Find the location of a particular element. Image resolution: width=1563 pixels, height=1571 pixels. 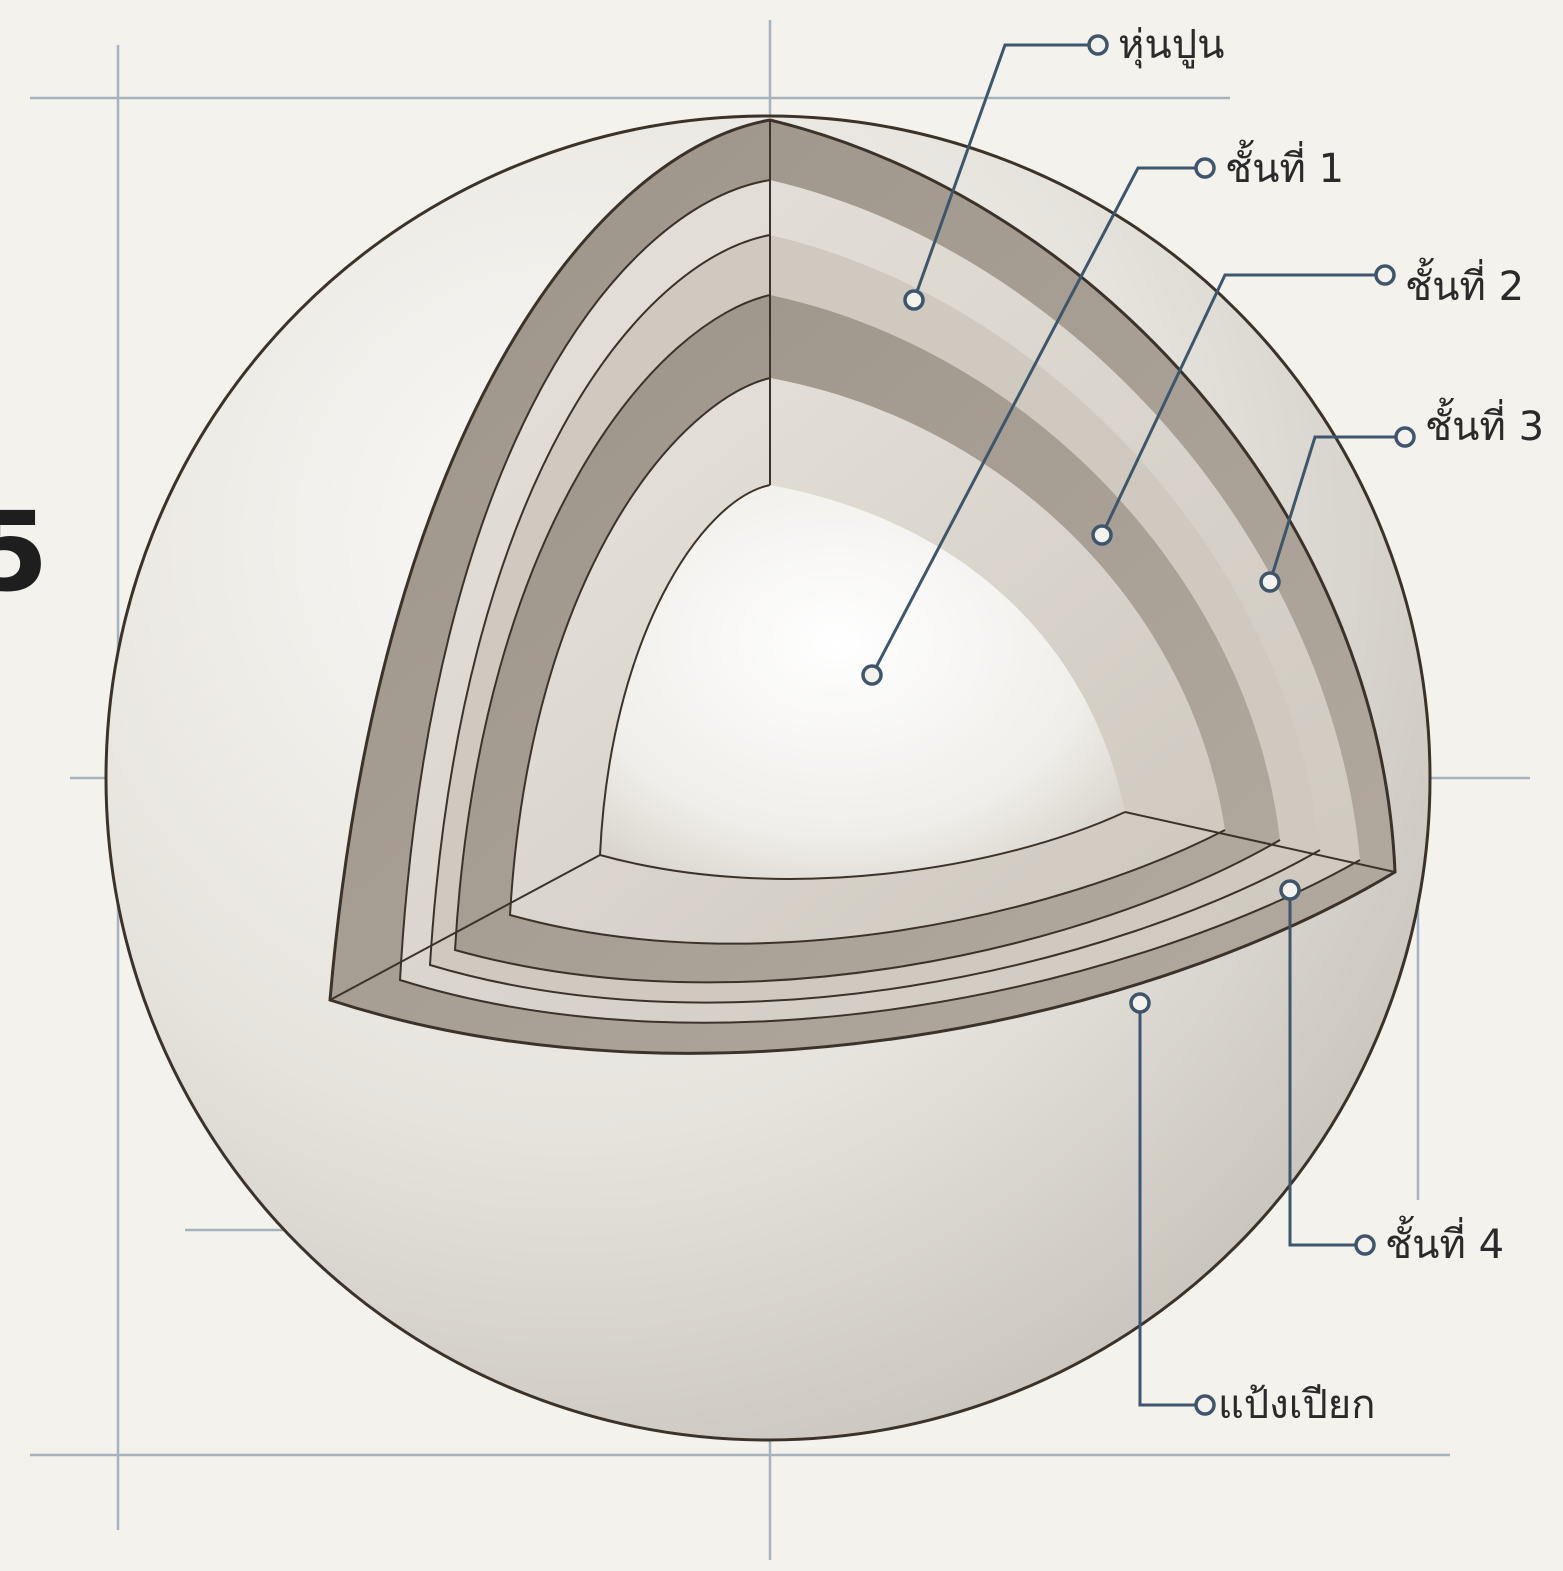

label-layer-4: ชั้นที่ 4 is located at coordinates (1444, 1241).